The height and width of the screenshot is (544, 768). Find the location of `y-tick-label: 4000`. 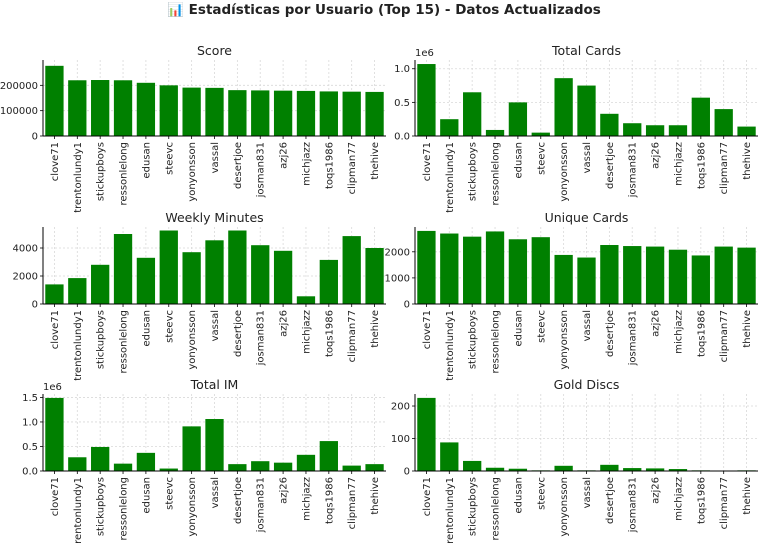

y-tick-label: 4000 is located at coordinates (25, 249).